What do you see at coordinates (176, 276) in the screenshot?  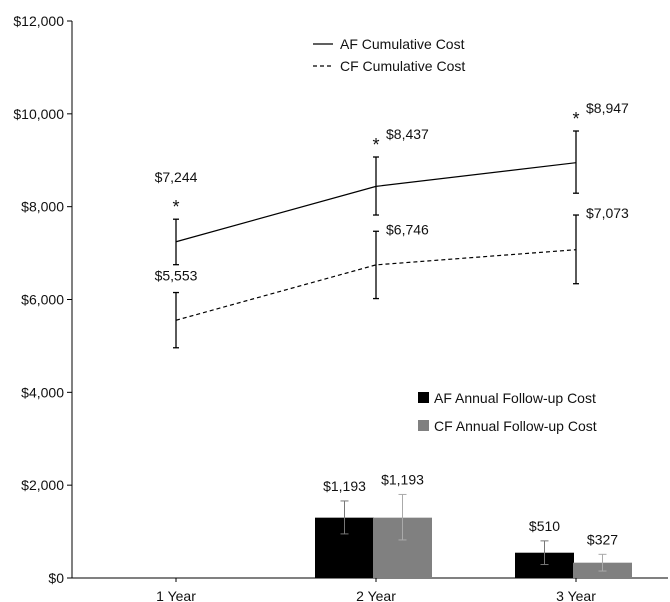 I see `line-data-label: $5,553` at bounding box center [176, 276].